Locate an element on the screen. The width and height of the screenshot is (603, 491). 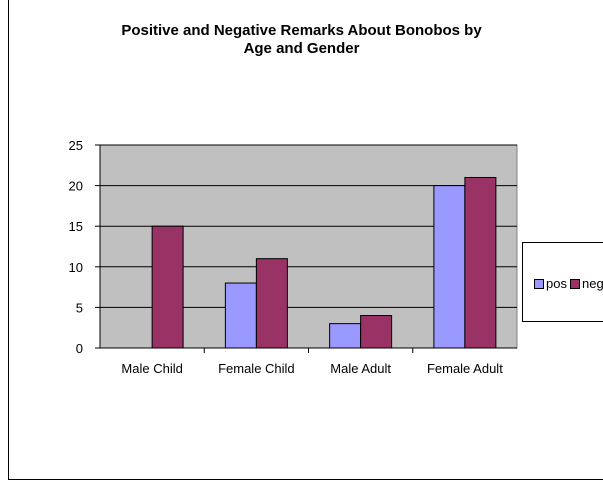
x-tick-label: Female Child is located at coordinates (256, 368).